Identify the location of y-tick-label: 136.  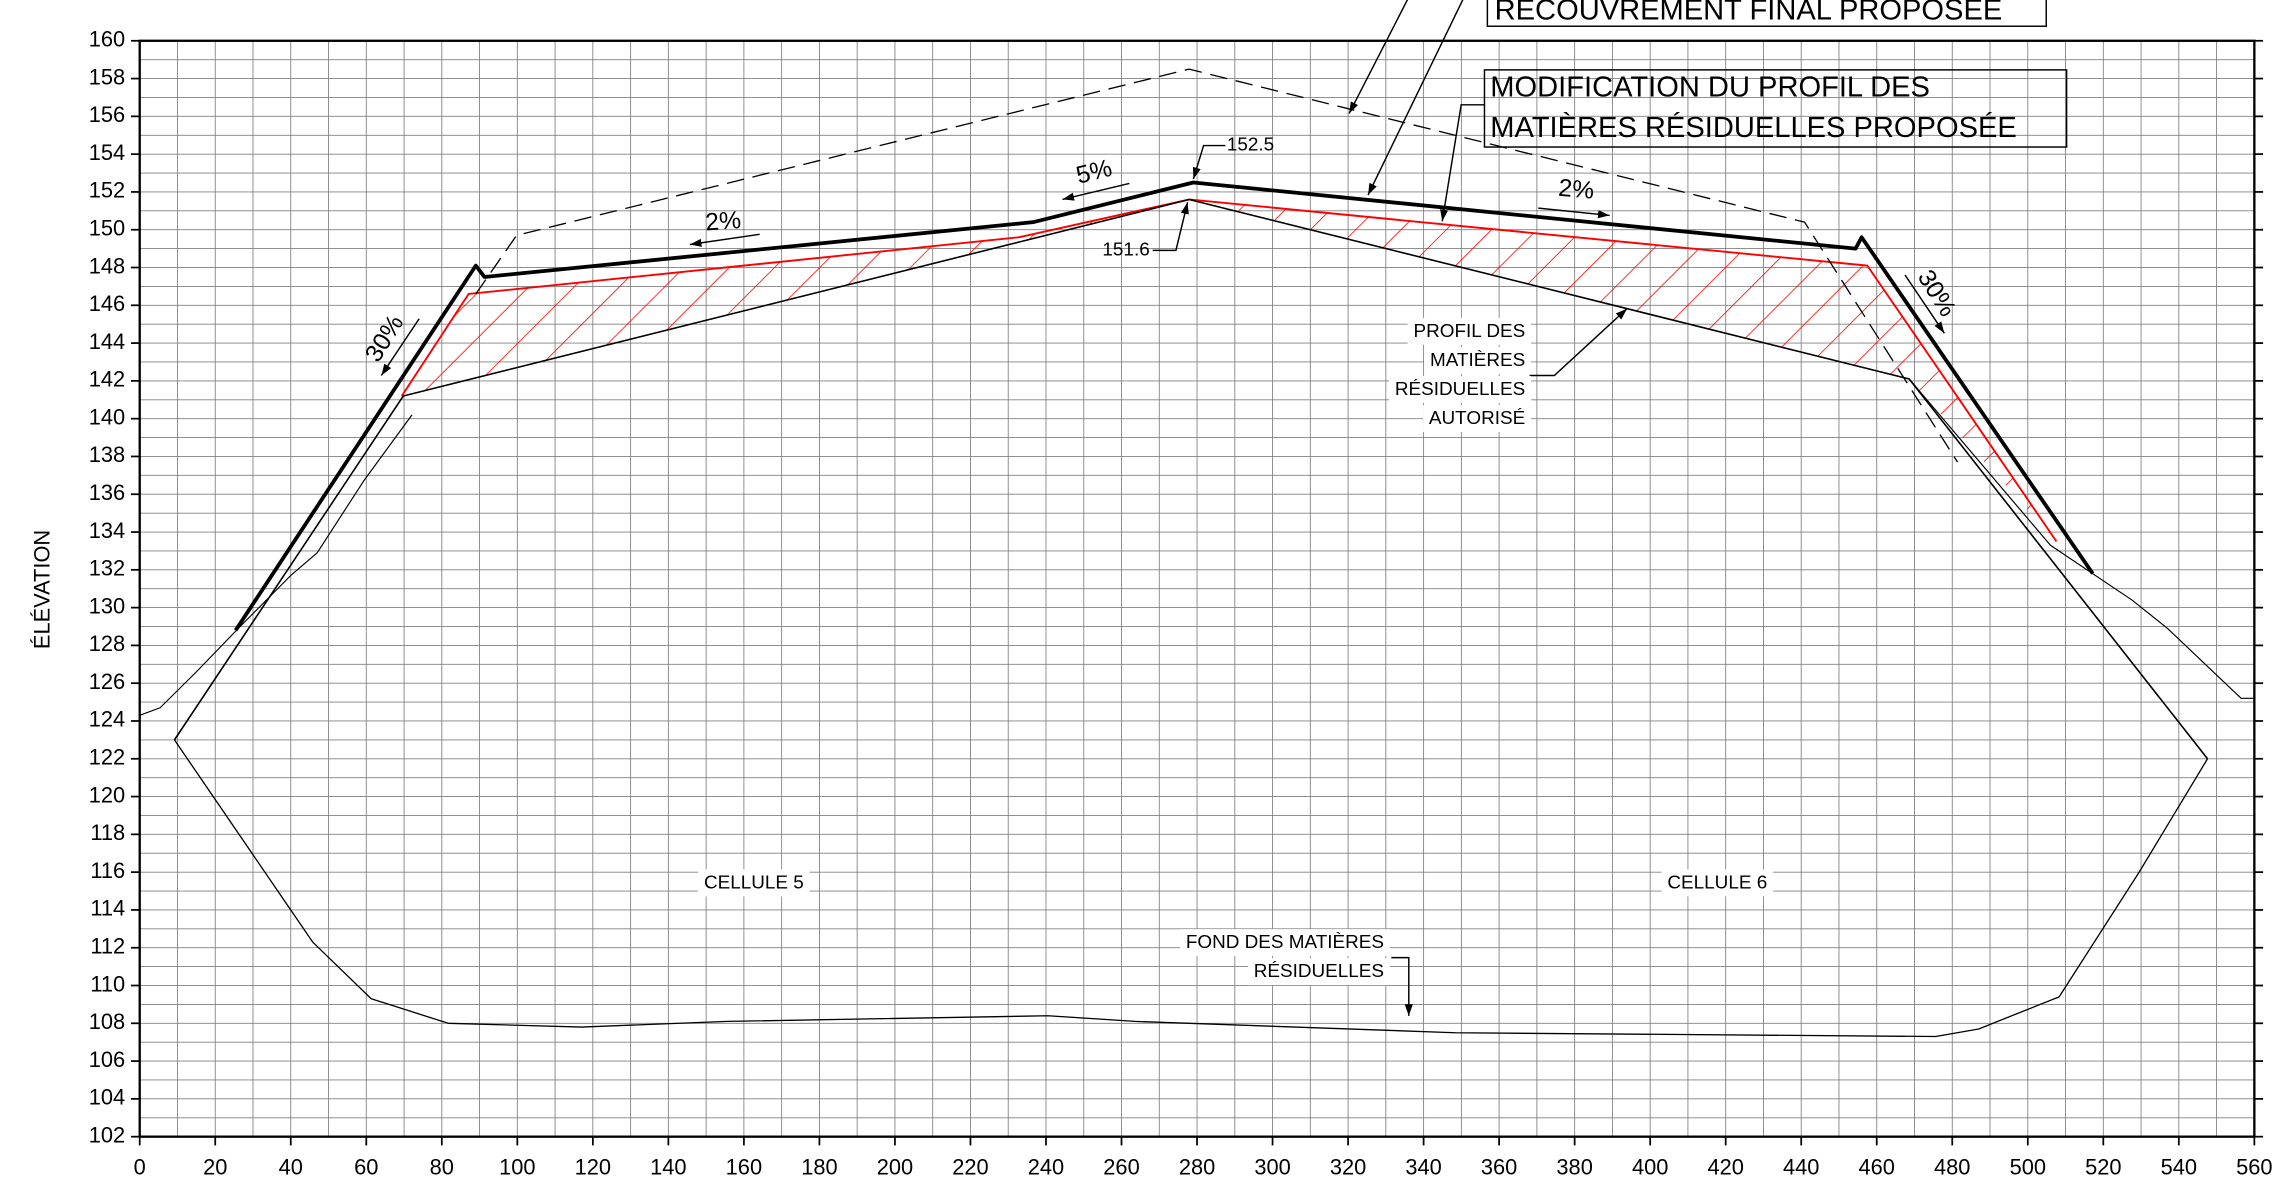
(107, 492).